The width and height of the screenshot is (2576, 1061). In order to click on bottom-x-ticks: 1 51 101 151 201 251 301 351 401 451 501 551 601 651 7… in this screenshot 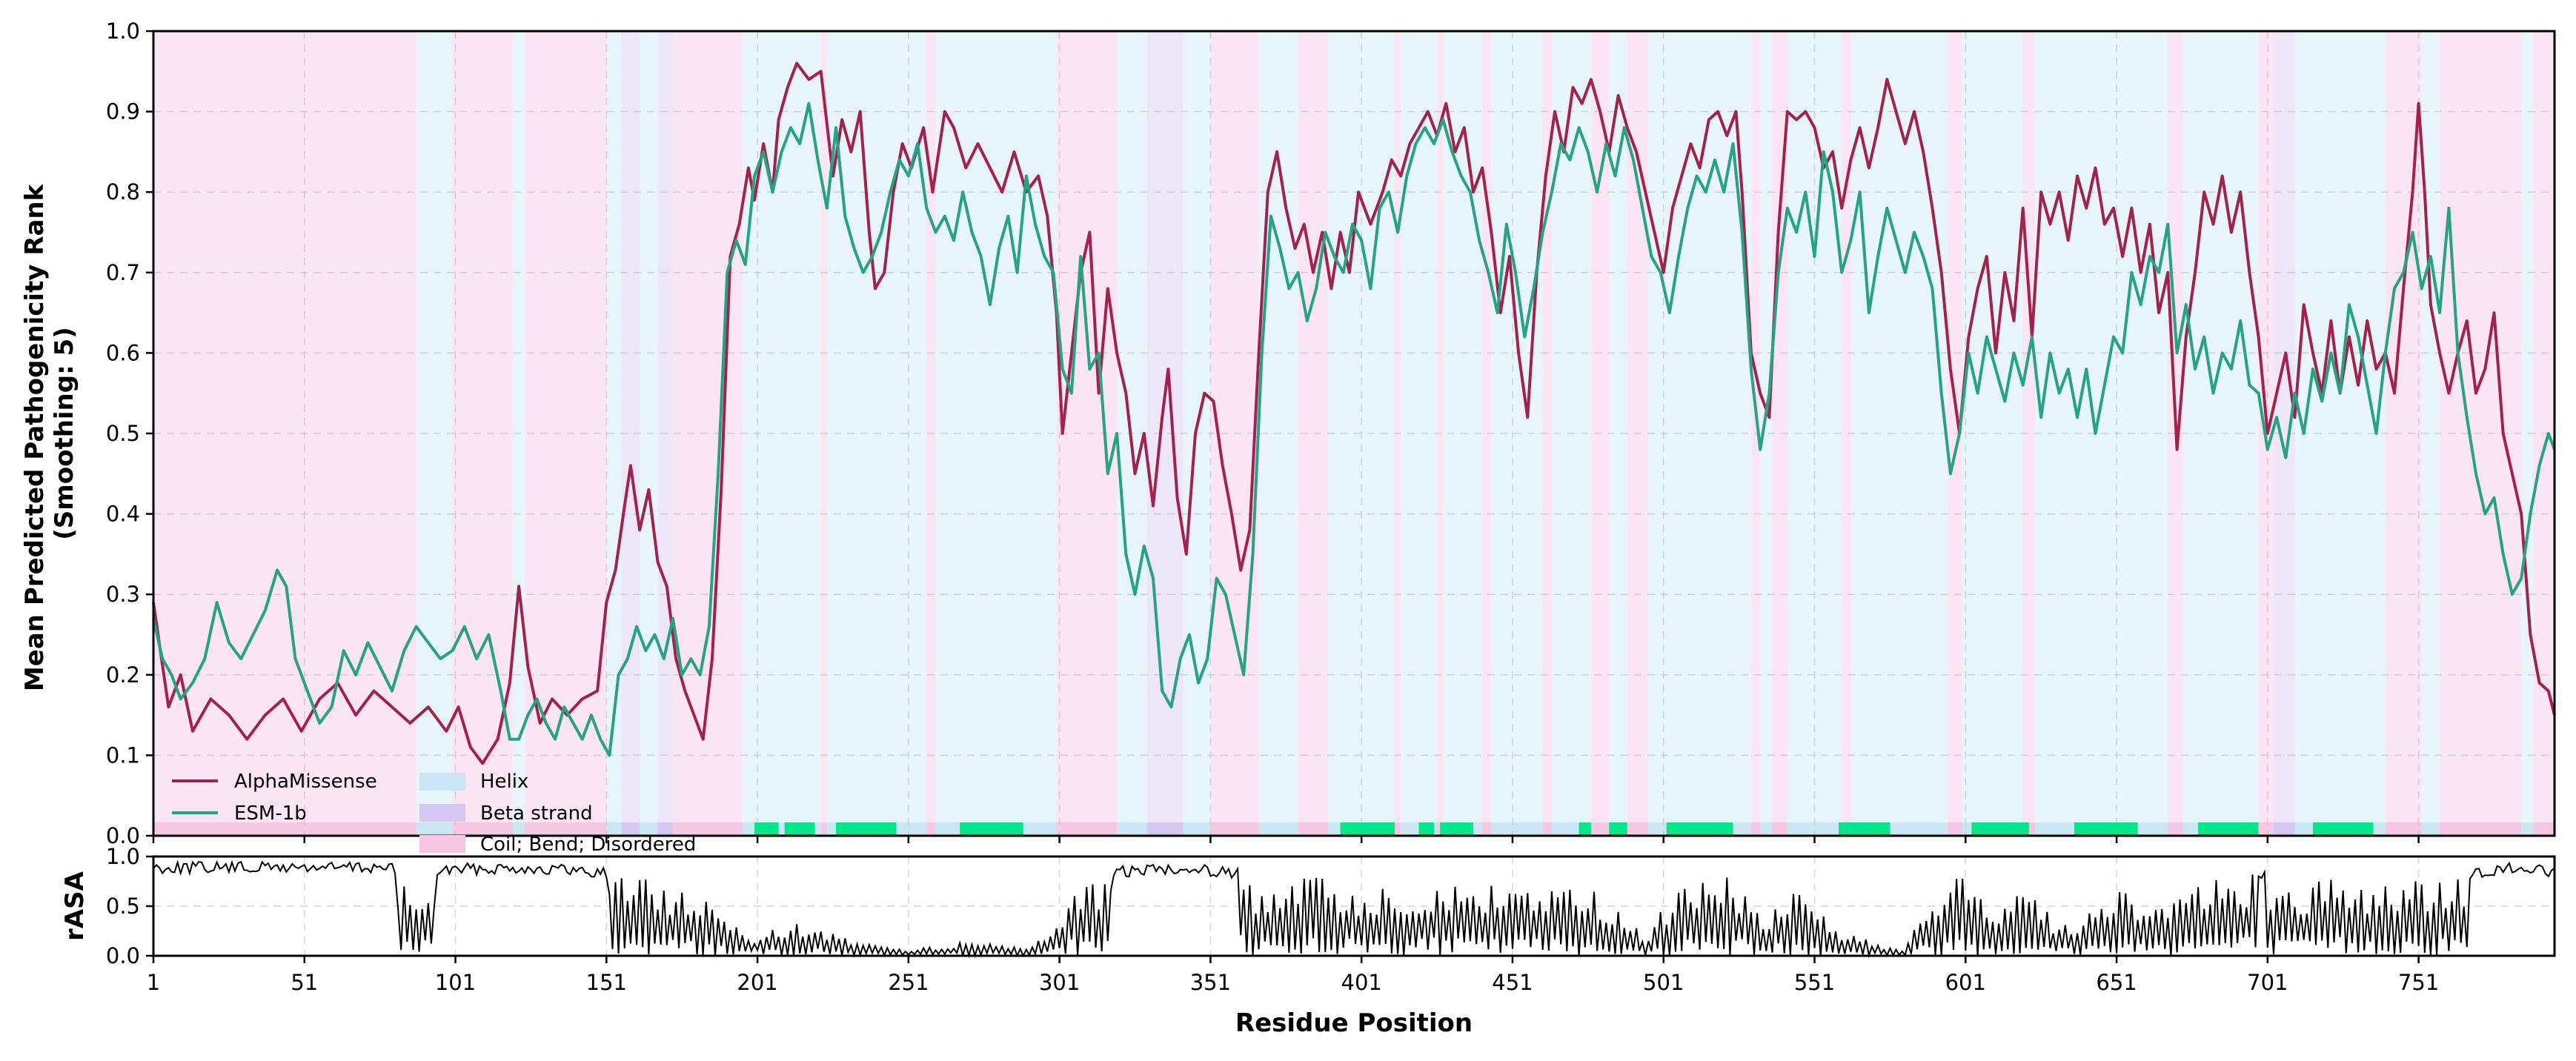, I will do `click(1293, 975)`.